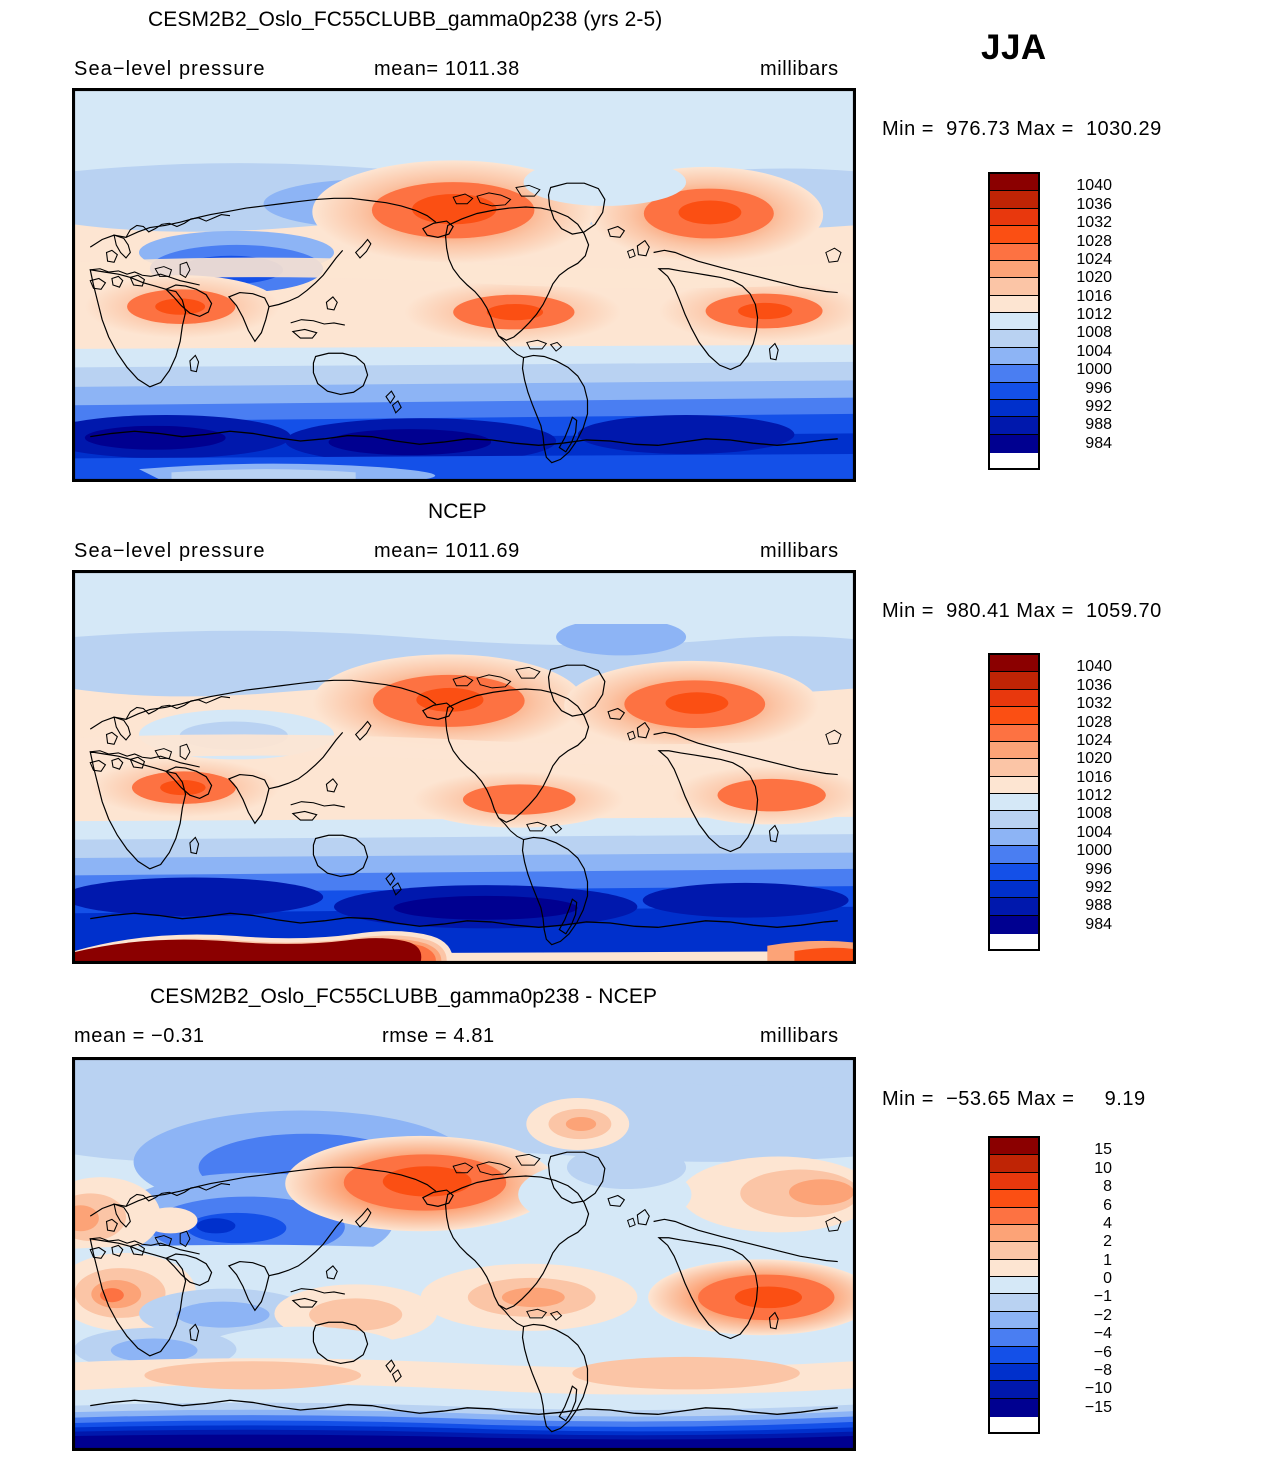  Describe the element at coordinates (1107, 1223) in the screenshot. I see `colorbar-difference-tick-label: 4` at that location.